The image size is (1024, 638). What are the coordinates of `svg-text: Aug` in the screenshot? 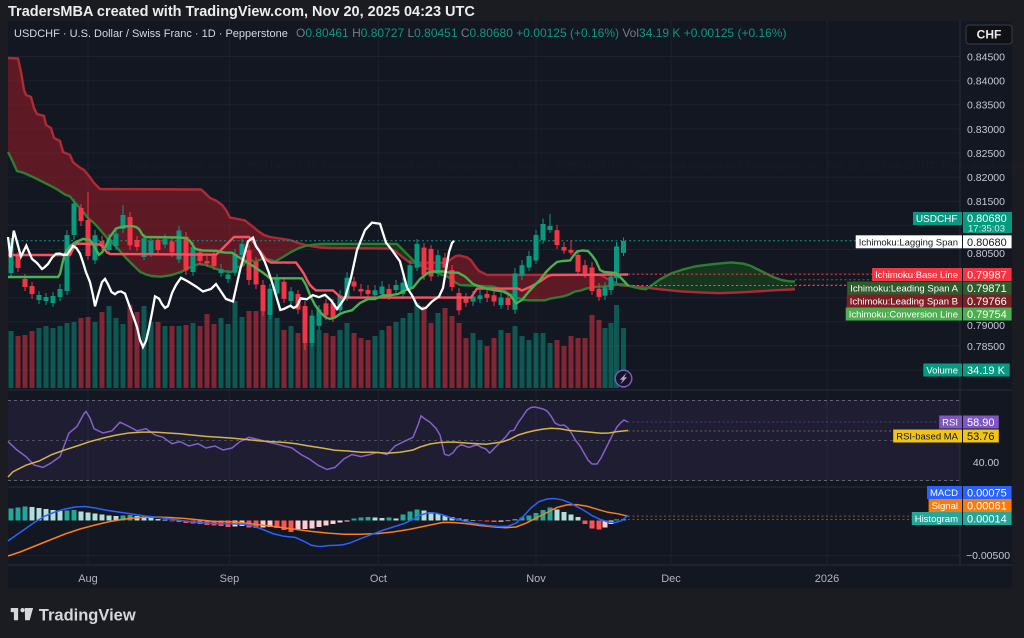 It's located at (88, 579).